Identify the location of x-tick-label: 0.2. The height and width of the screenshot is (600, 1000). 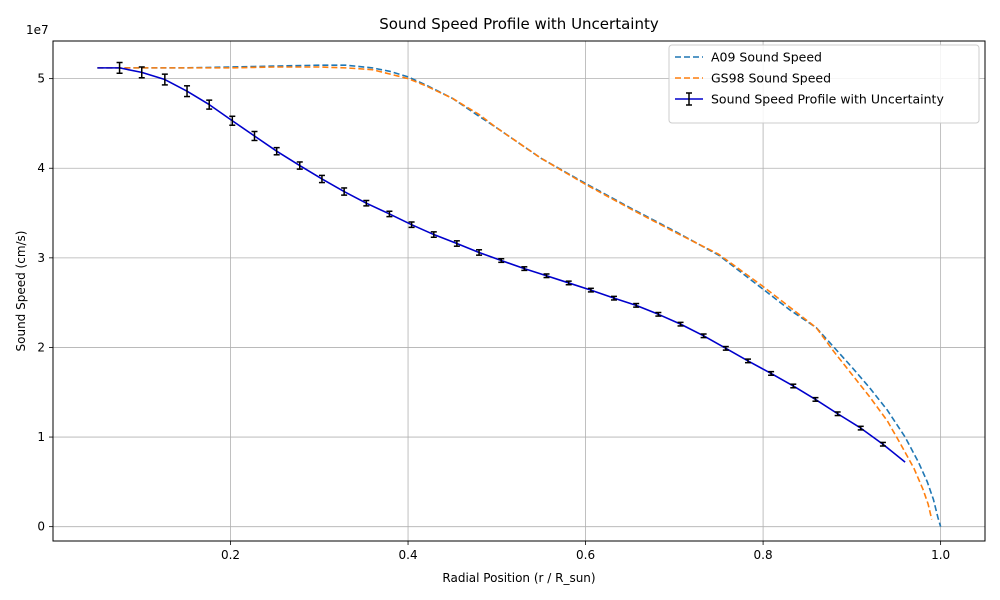
(230, 555).